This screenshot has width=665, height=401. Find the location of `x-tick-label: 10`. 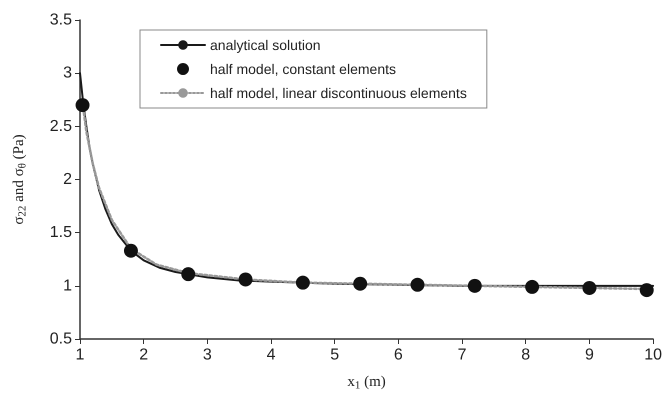

x-tick-label: 10 is located at coordinates (653, 355).